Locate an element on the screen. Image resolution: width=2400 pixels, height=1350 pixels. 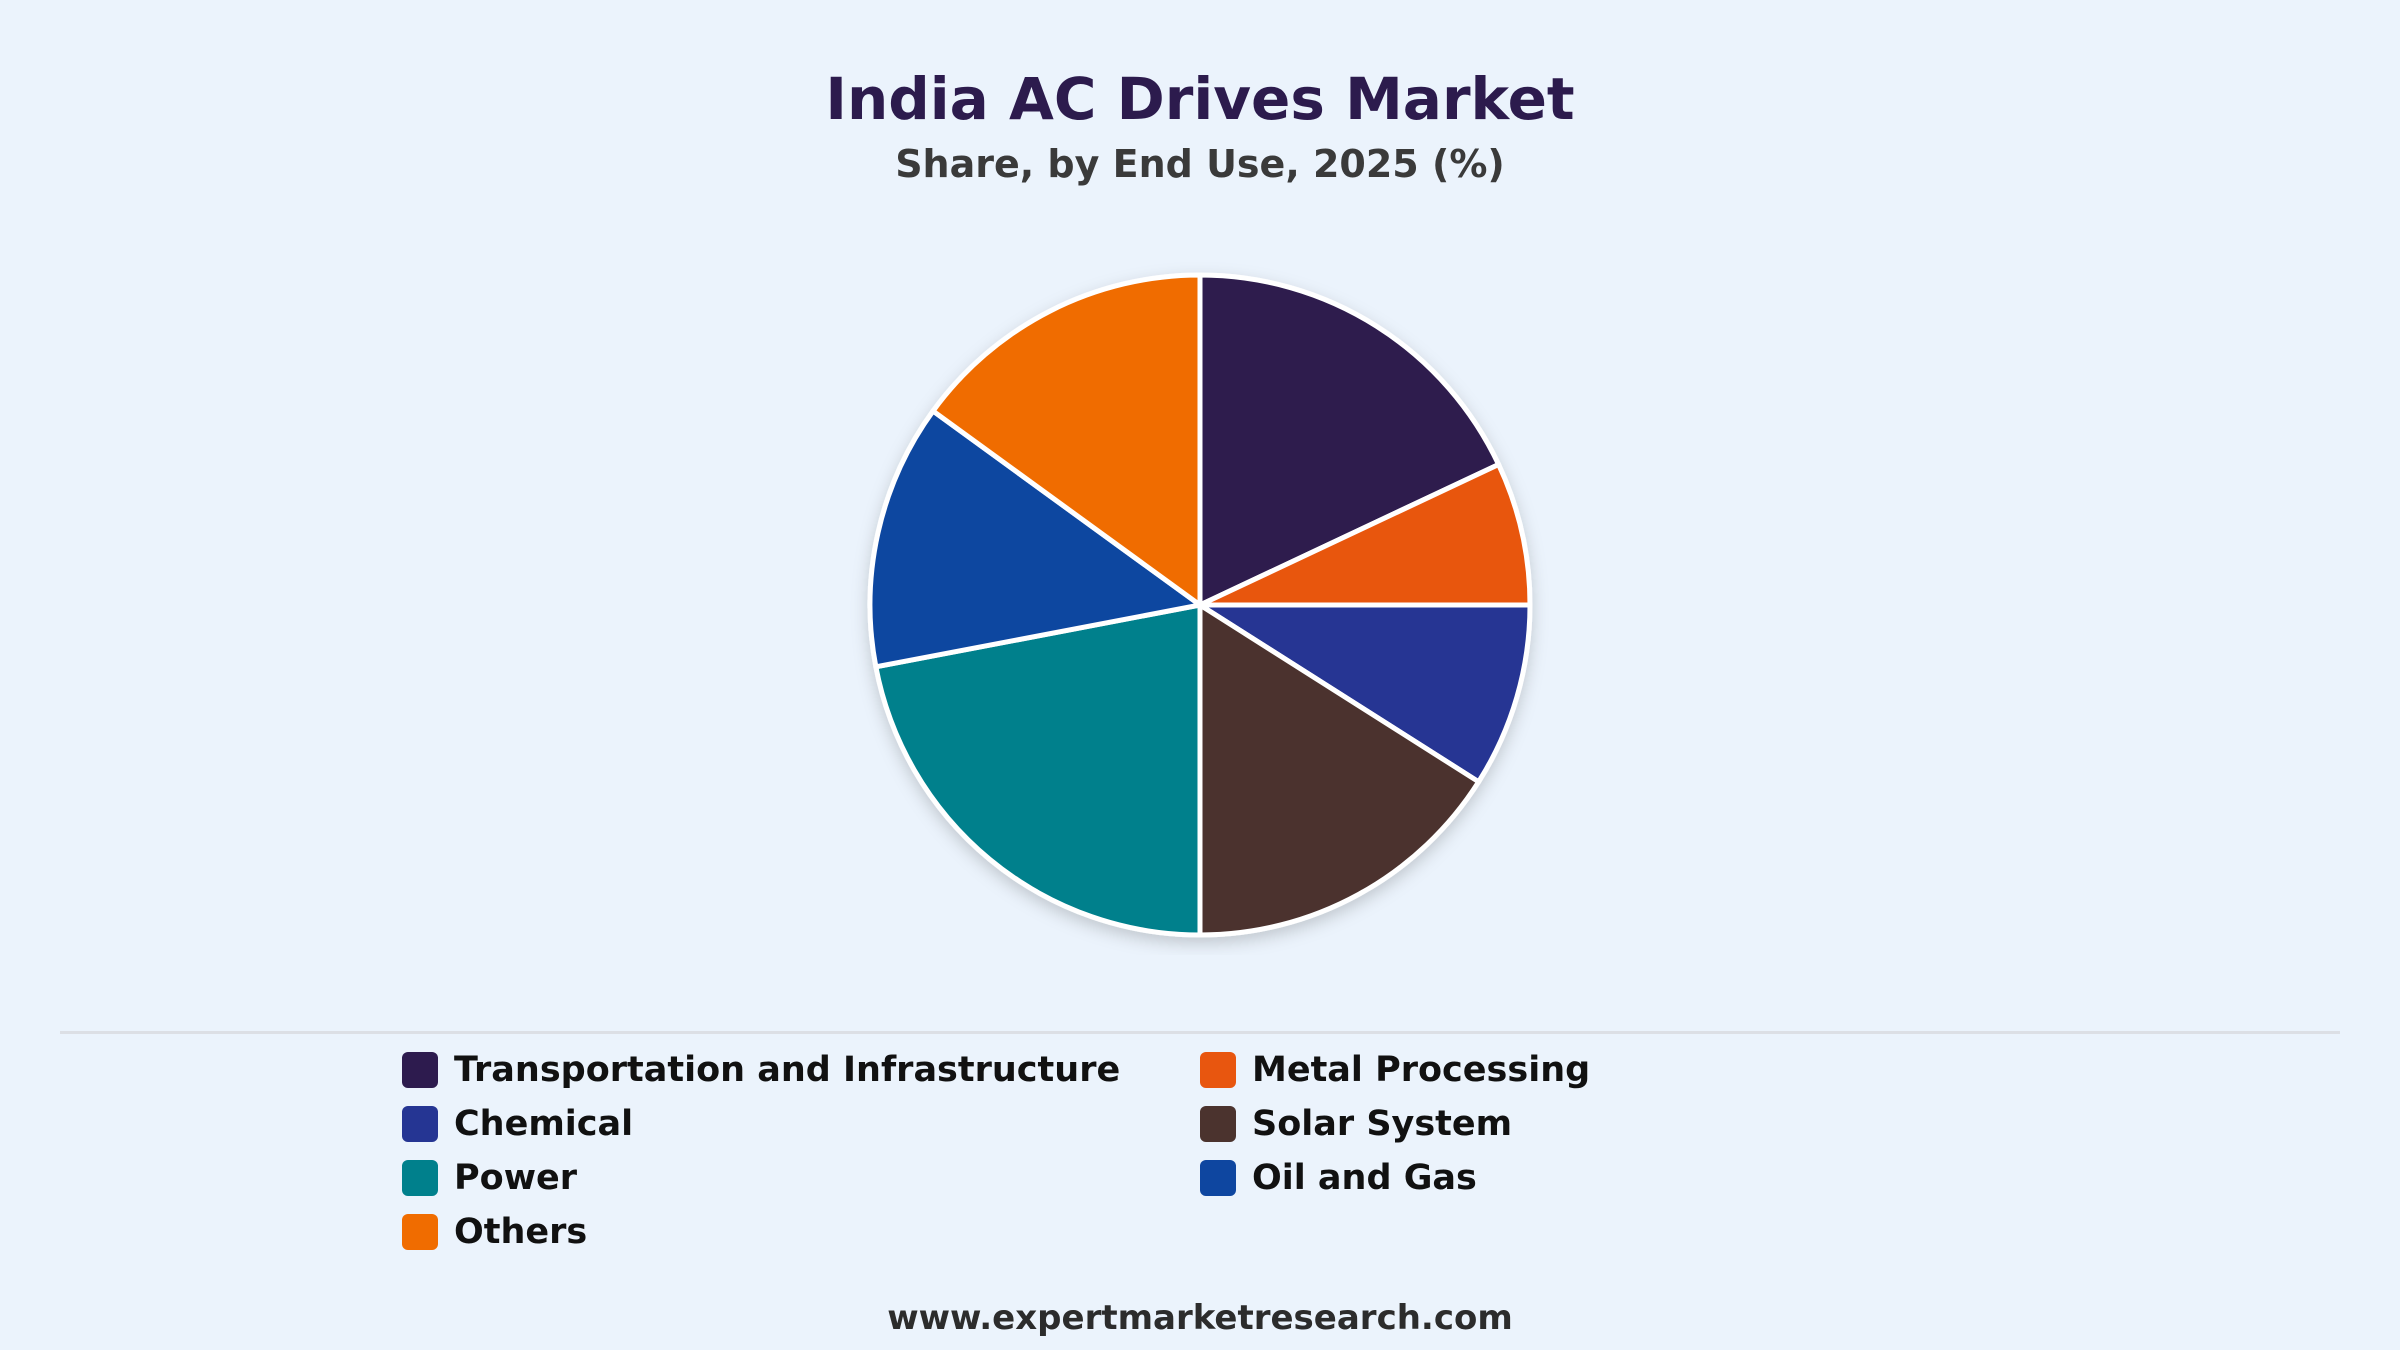
pie-slice-others is located at coordinates (1066, 440).